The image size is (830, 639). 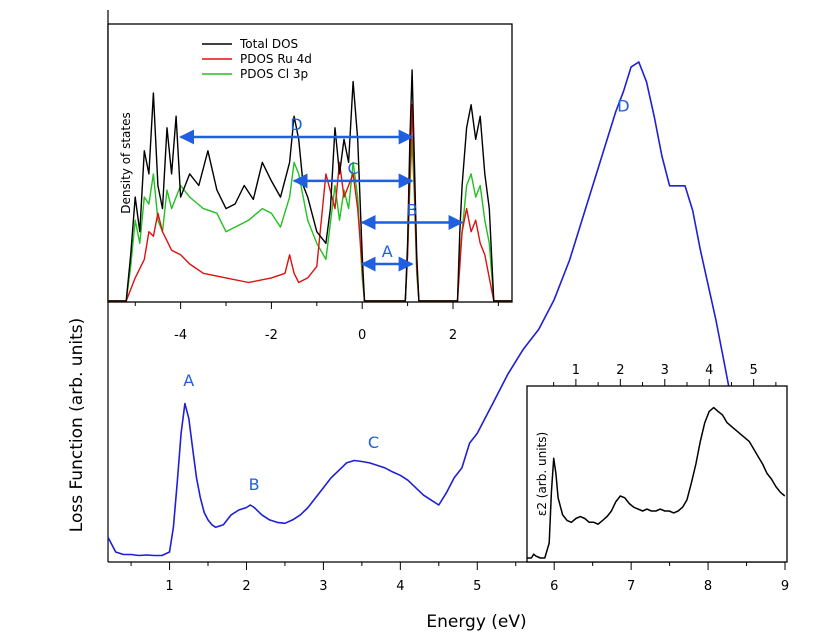 I want to click on eps-x-tick-label: 5, so click(x=754, y=370).